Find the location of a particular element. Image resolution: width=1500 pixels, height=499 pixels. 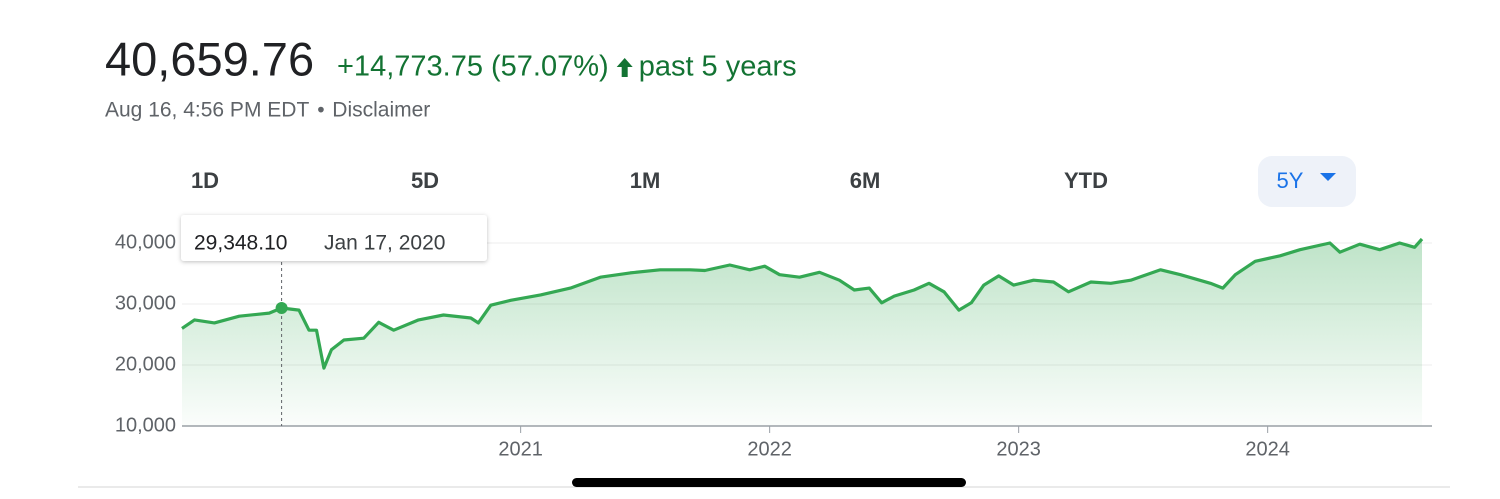

selected-tab-bg is located at coordinates (1307, 181).